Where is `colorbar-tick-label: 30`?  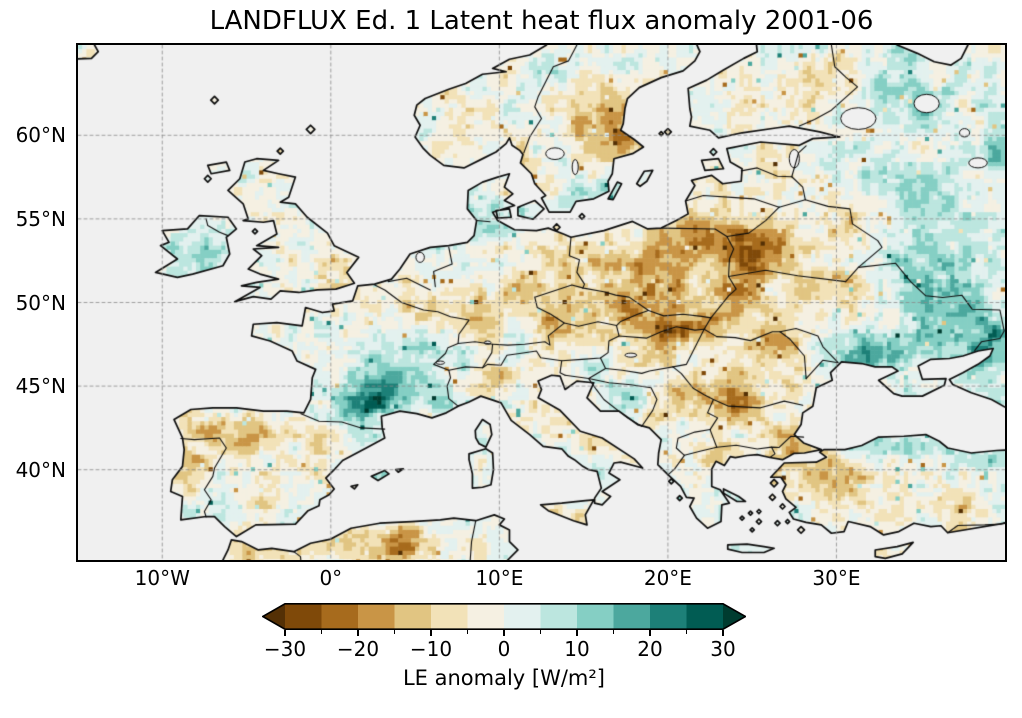 colorbar-tick-label: 30 is located at coordinates (723, 649).